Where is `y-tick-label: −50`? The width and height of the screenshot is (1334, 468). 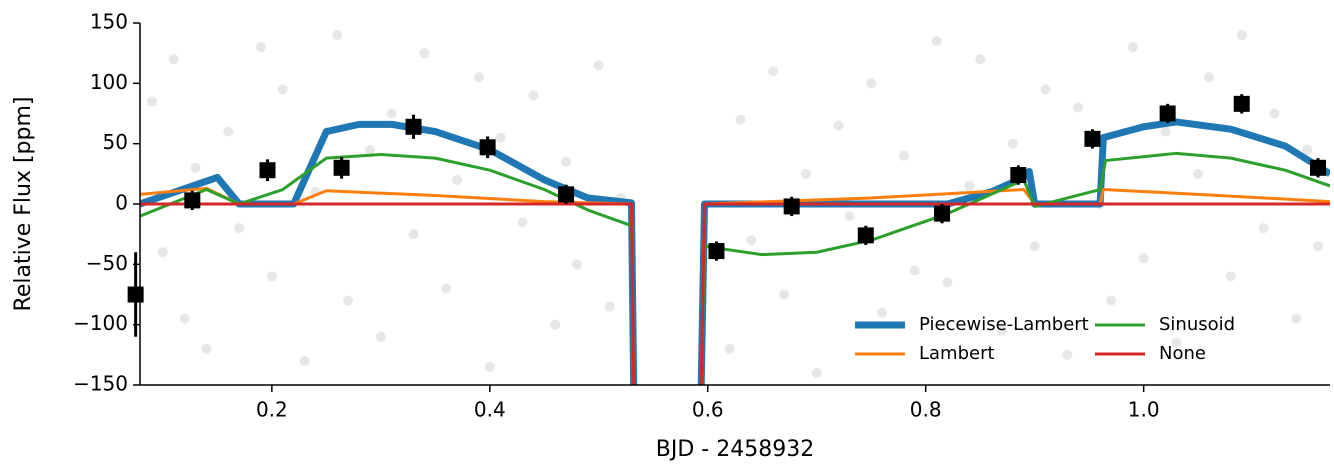
y-tick-label: −50 is located at coordinates (107, 263).